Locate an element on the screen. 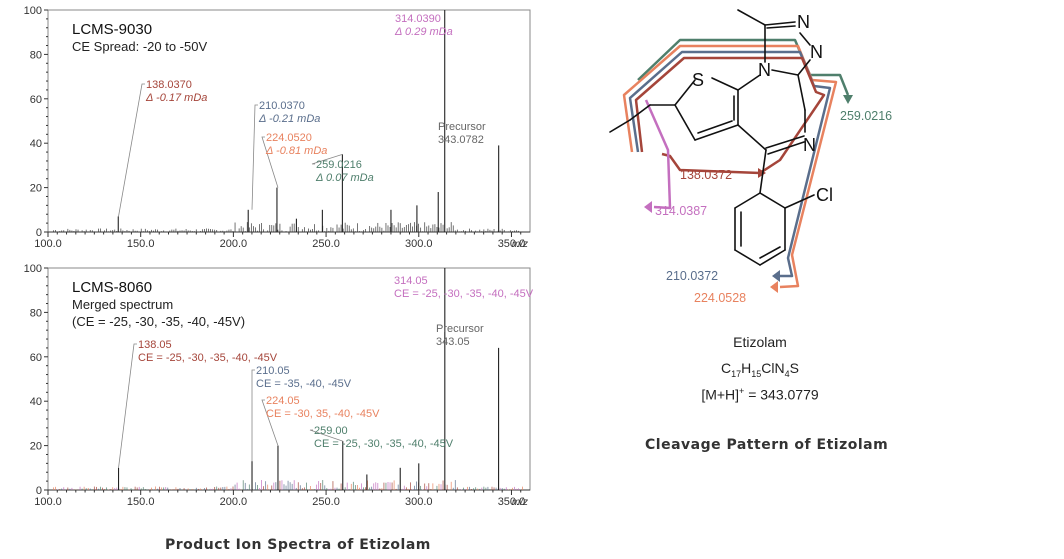 The image size is (1064, 559). fragment-138-path is located at coordinates (730, 115).